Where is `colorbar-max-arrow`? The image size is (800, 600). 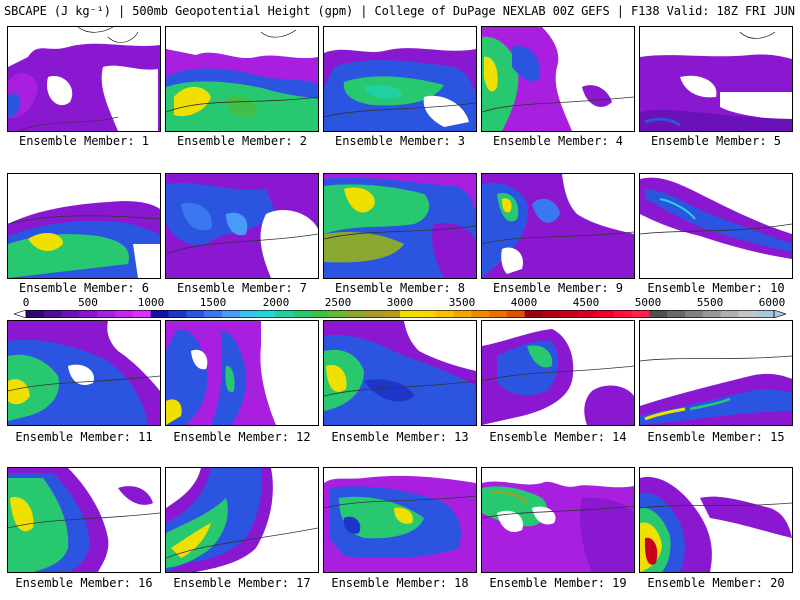 colorbar-max-arrow is located at coordinates (779, 314).